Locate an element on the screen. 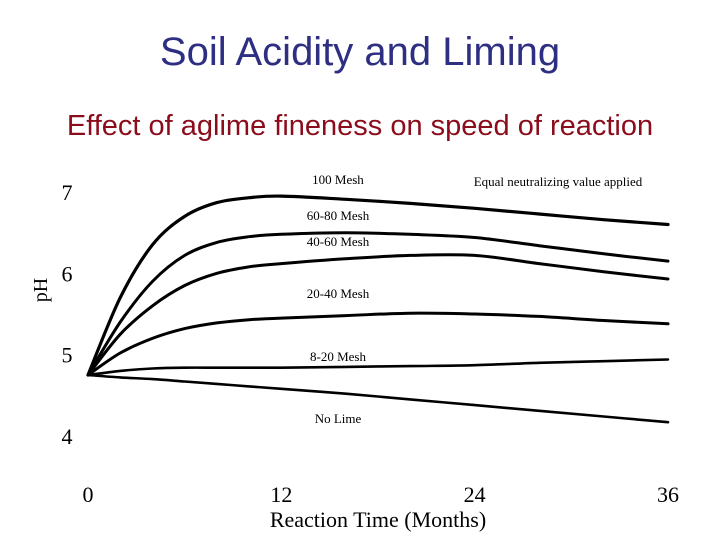  y-tick-label-7: 7 is located at coordinates (67, 192).